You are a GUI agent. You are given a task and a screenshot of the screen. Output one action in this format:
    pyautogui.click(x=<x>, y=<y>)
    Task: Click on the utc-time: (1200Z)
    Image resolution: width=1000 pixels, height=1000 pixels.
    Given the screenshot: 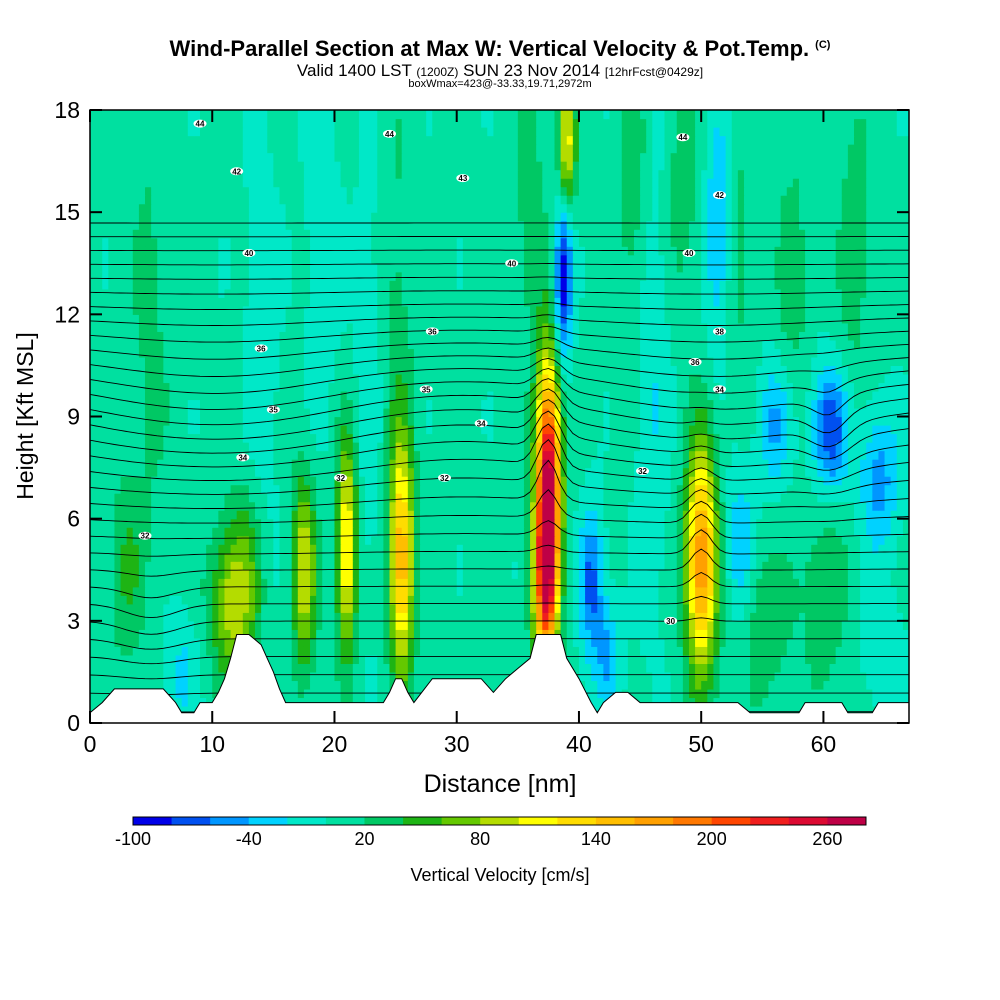 What is the action you would take?
    pyautogui.click(x=437, y=72)
    